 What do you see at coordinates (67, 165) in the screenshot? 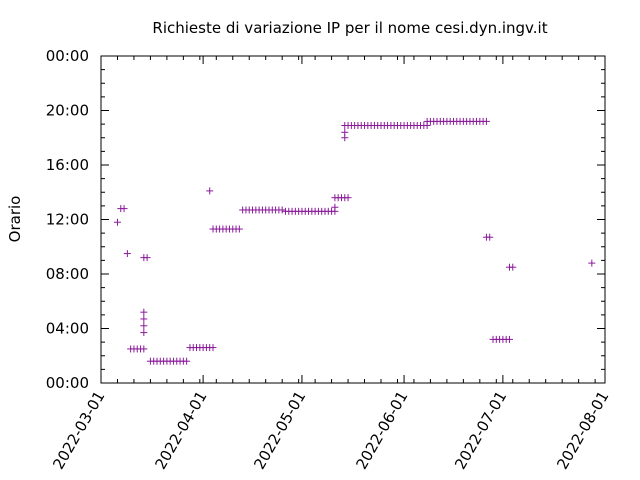
I see `y-tick-label: 16:00` at bounding box center [67, 165].